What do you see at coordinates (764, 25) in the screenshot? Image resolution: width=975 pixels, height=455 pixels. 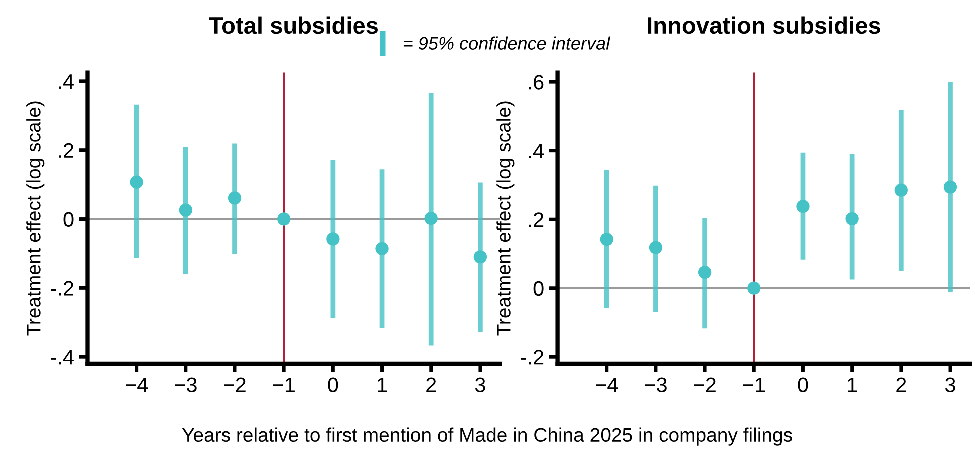 I see `chart-title: Innovation subsidies` at bounding box center [764, 25].